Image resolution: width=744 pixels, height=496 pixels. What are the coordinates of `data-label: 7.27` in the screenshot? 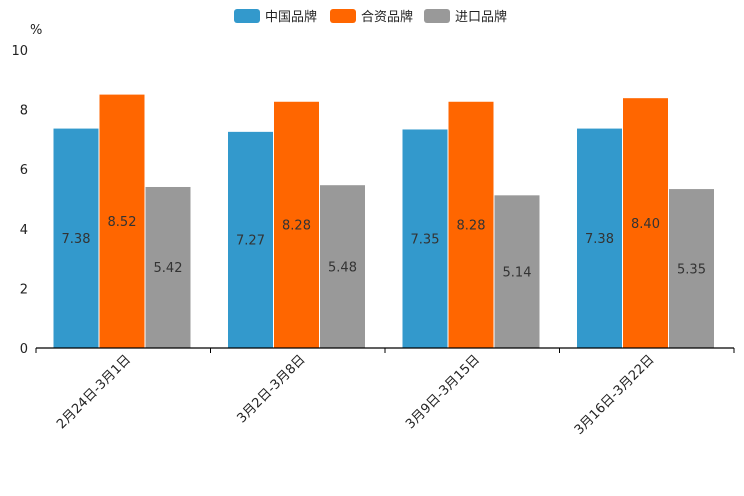 It's located at (250, 241).